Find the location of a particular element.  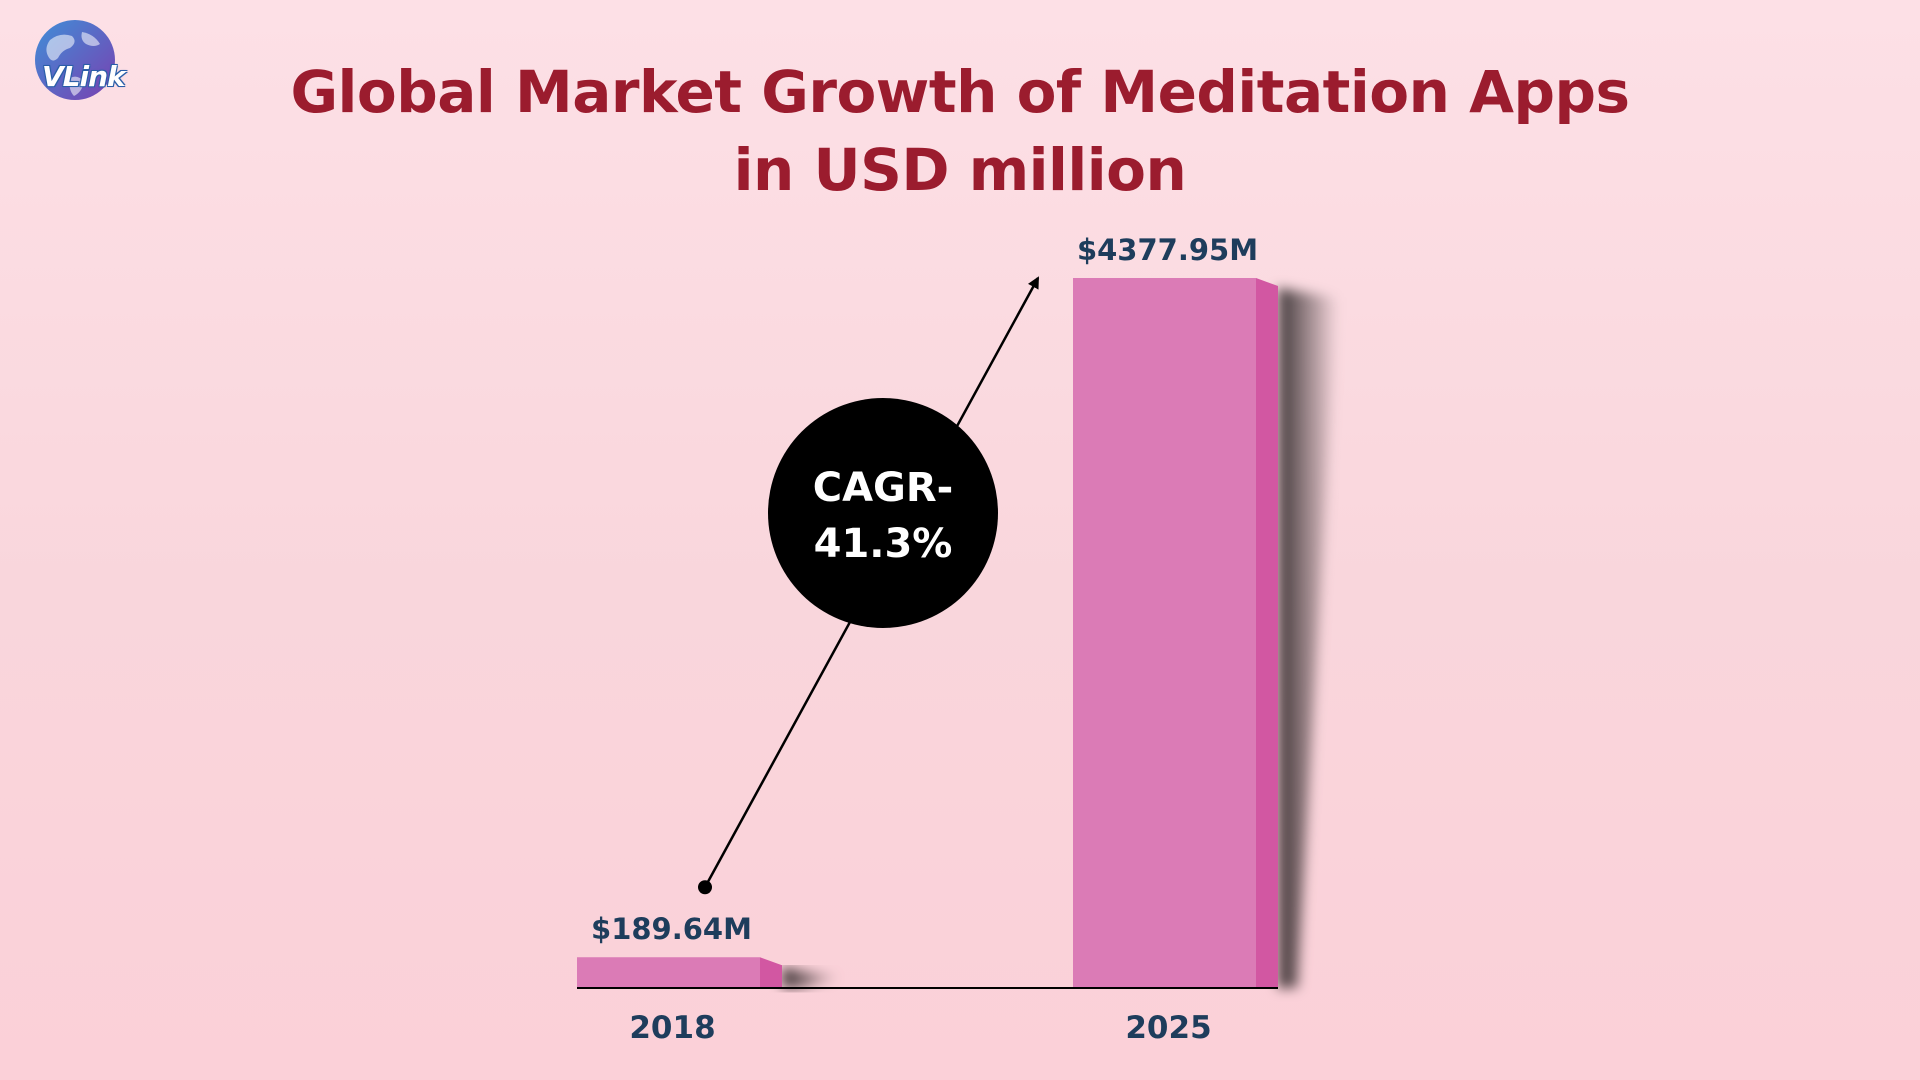

vlink-logo: VLink is located at coordinates (75, 63).